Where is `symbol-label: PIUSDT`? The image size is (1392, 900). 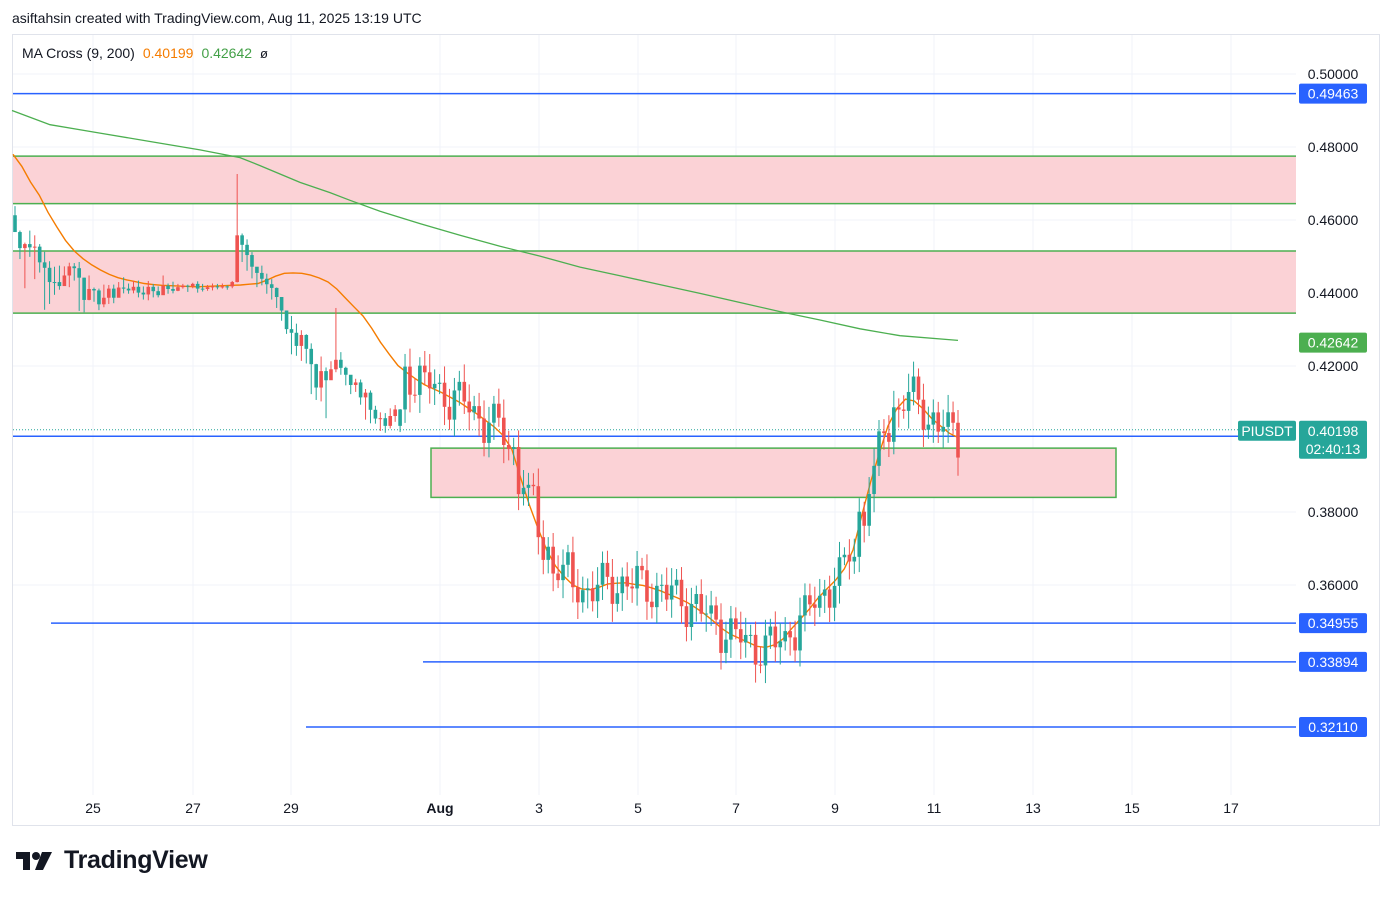
symbol-label: PIUSDT is located at coordinates (1267, 431).